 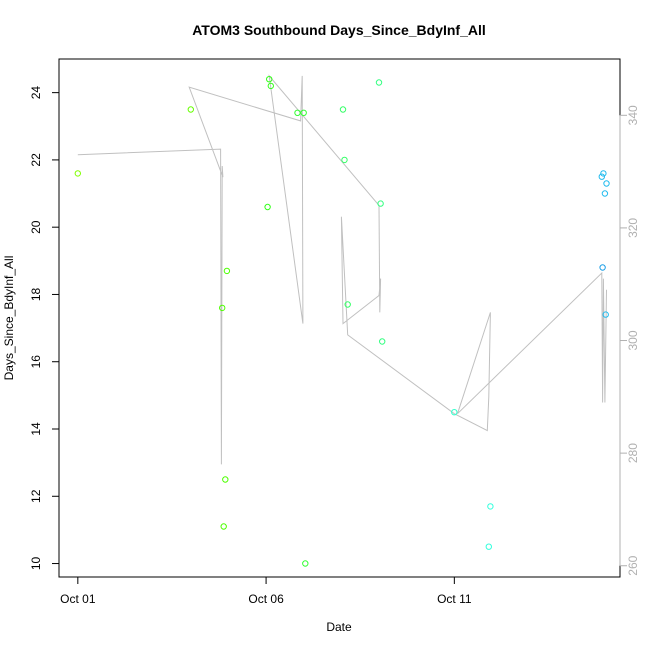 I want to click on x-tick-label: Oct 01, so click(x=78, y=599).